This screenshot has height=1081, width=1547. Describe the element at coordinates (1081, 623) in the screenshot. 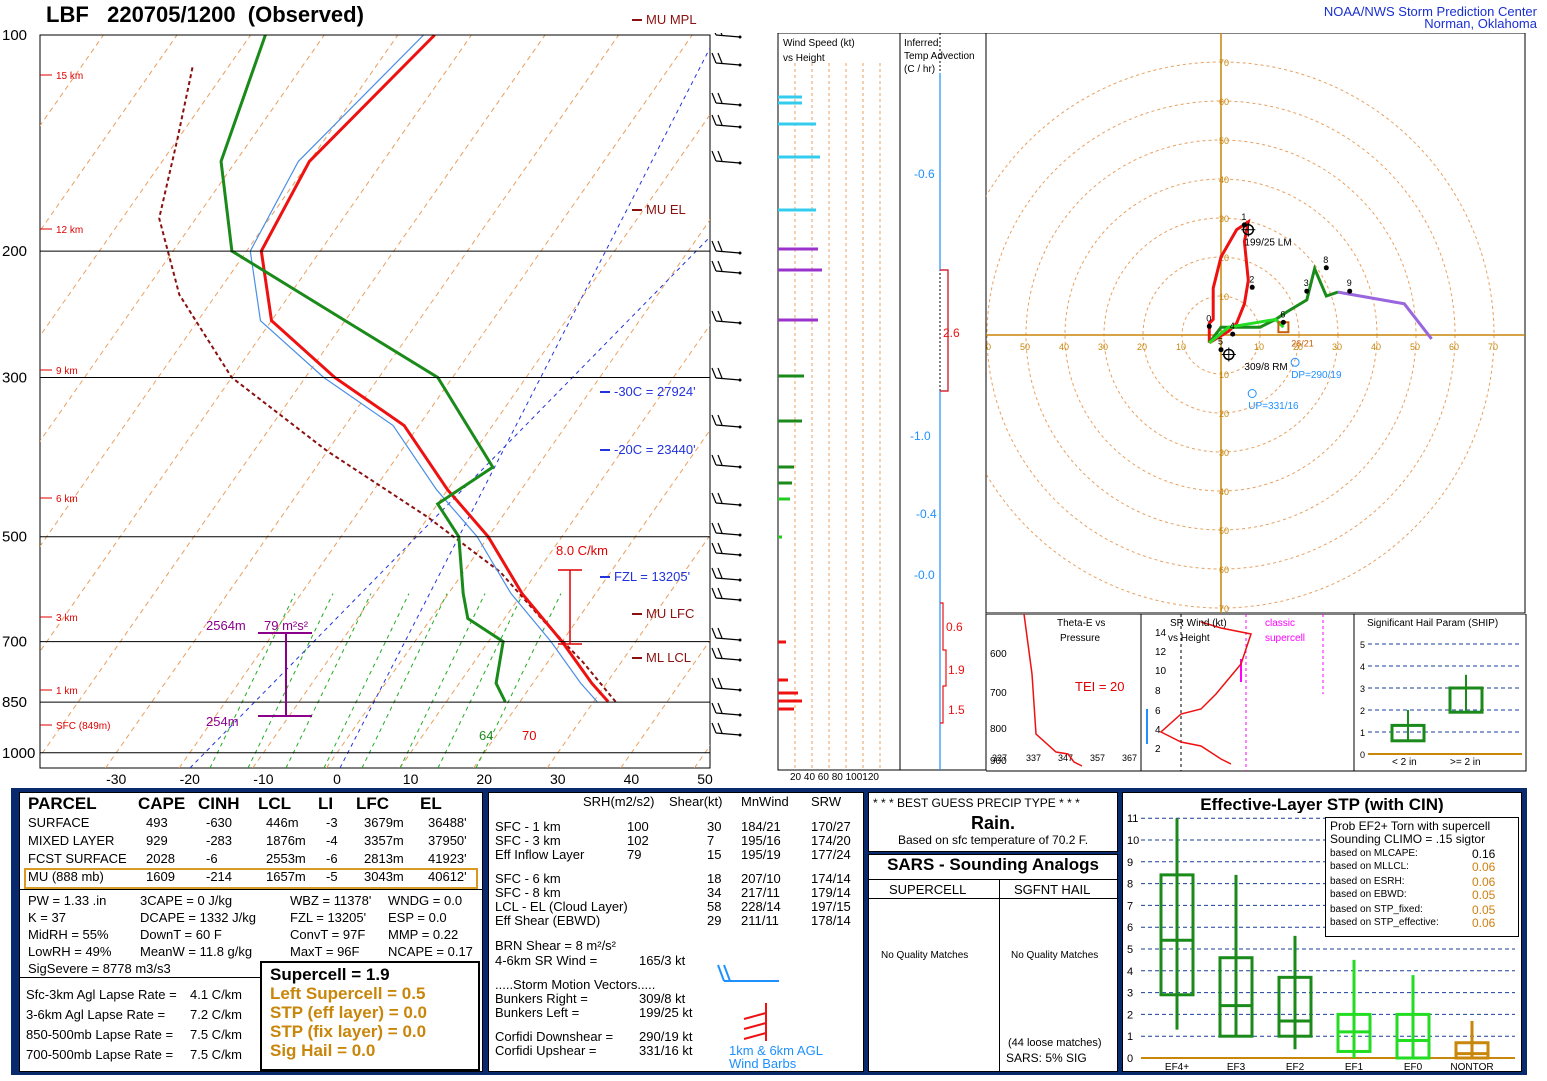

I see `theta-panel-title: Theta-E vs` at that location.